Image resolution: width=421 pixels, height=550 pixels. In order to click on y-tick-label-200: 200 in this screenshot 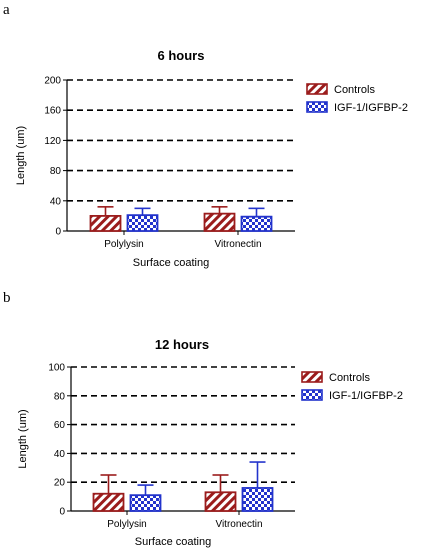, I will do `click(52, 81)`.